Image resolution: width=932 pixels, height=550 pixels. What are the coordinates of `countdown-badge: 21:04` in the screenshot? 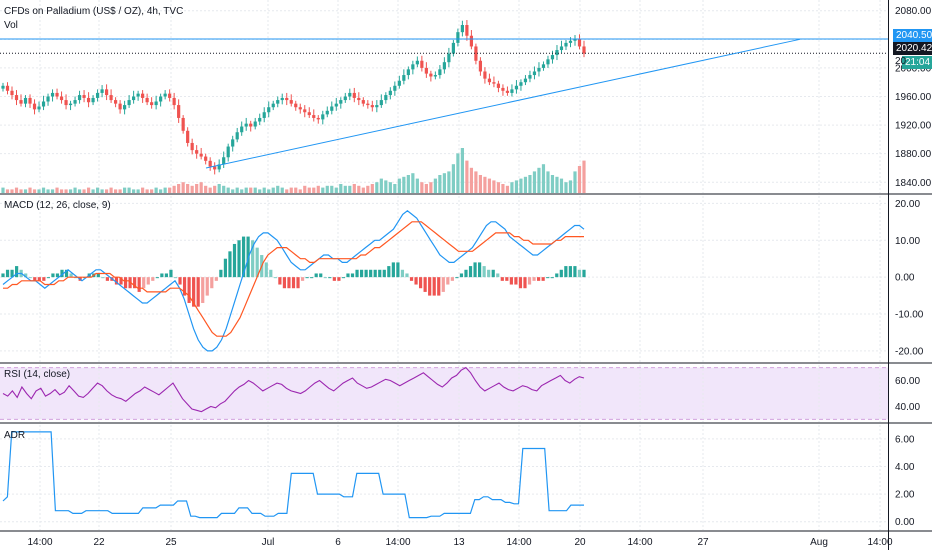 It's located at (917, 62).